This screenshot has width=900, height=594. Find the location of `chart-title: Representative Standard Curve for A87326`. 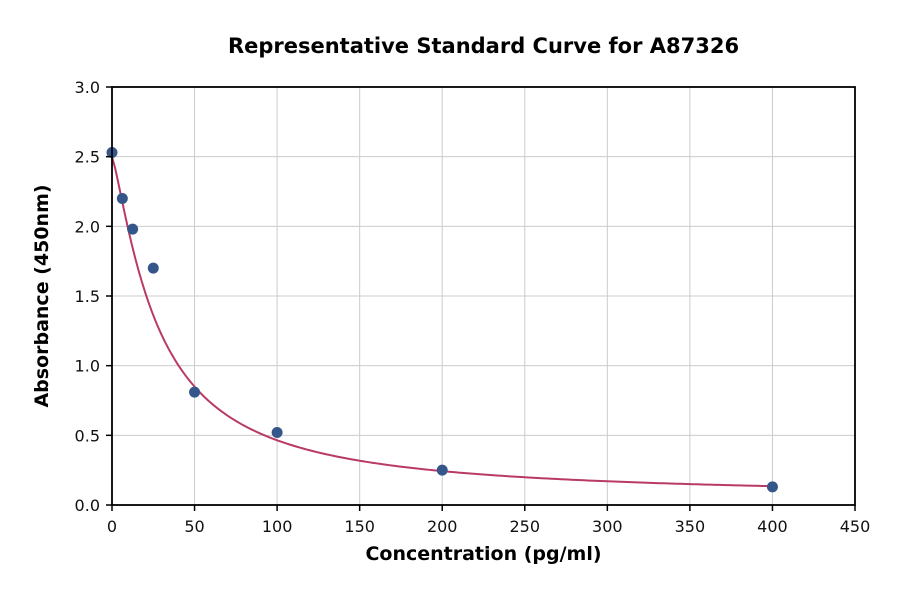

chart-title: Representative Standard Curve for A87326 is located at coordinates (483, 46).